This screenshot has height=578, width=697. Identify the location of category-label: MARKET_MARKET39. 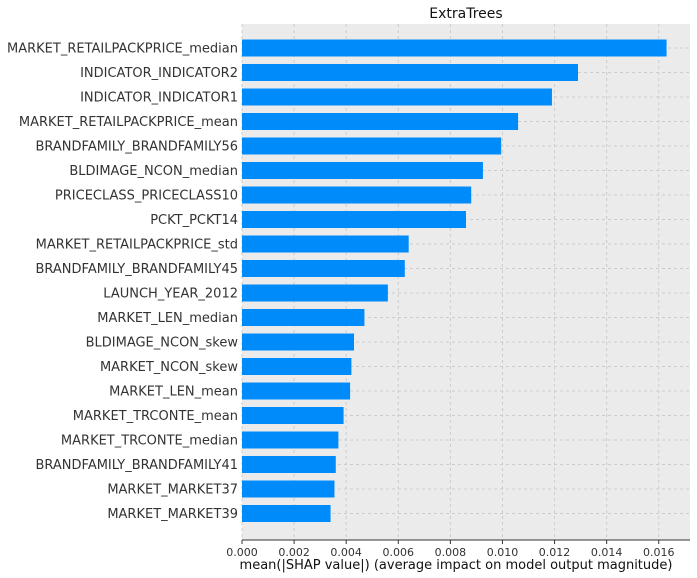
(172, 514).